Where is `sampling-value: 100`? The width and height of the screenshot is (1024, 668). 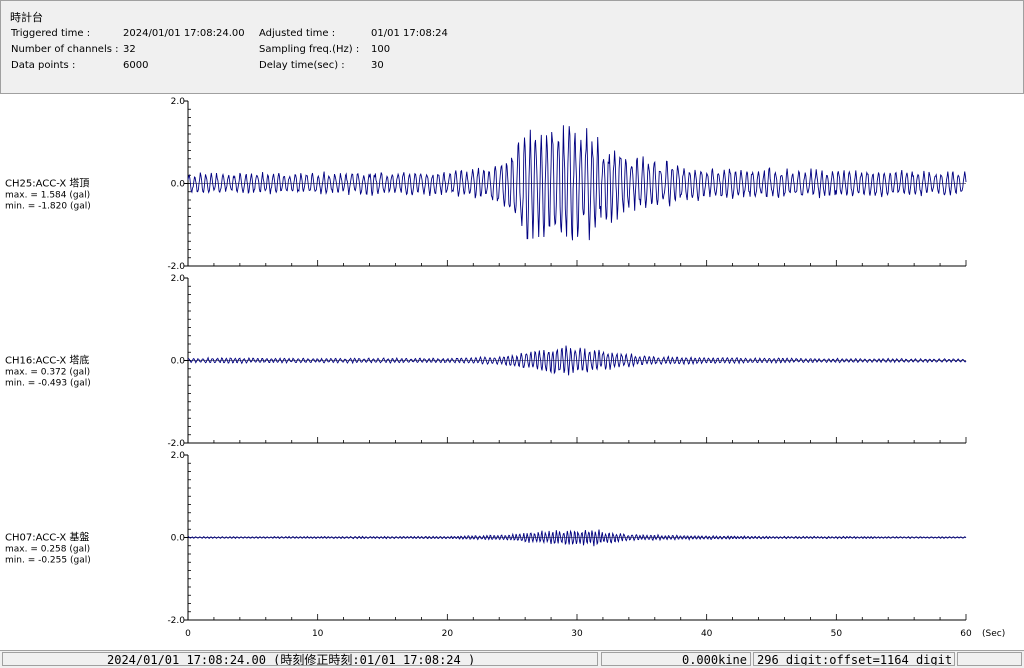 sampling-value: 100 is located at coordinates (381, 49).